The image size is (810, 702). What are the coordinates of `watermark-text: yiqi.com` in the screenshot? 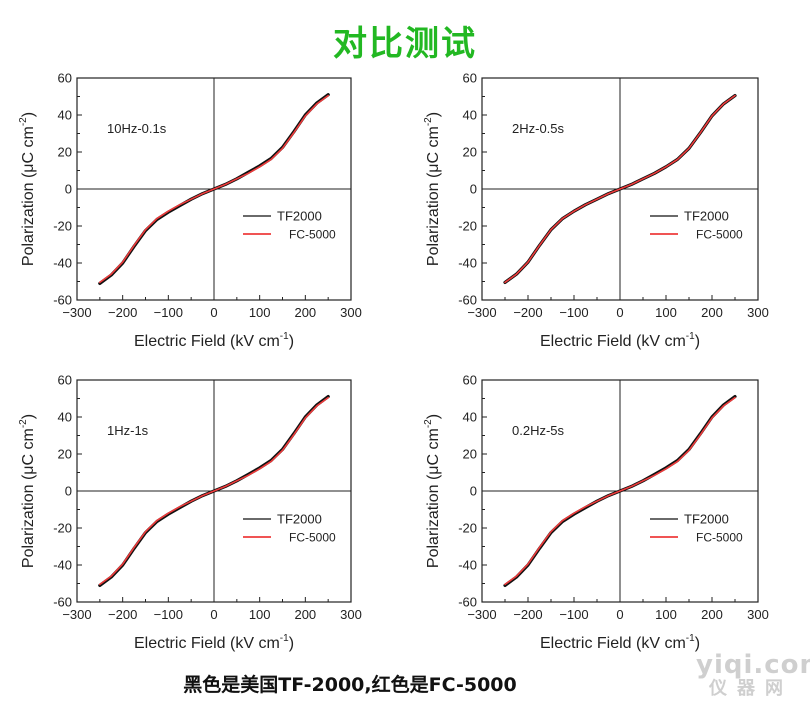 It's located at (753, 665).